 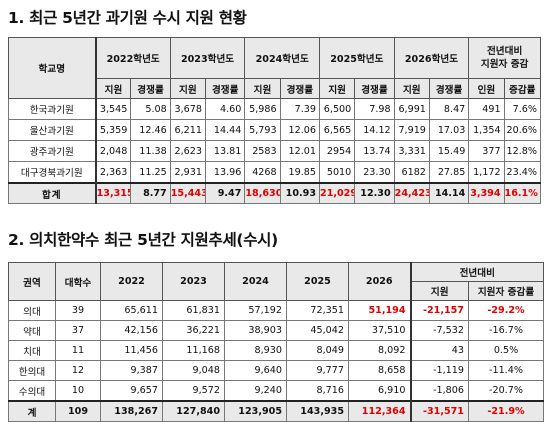 What do you see at coordinates (506, 411) in the screenshot?
I see `rate-cell: -21.9%` at bounding box center [506, 411].